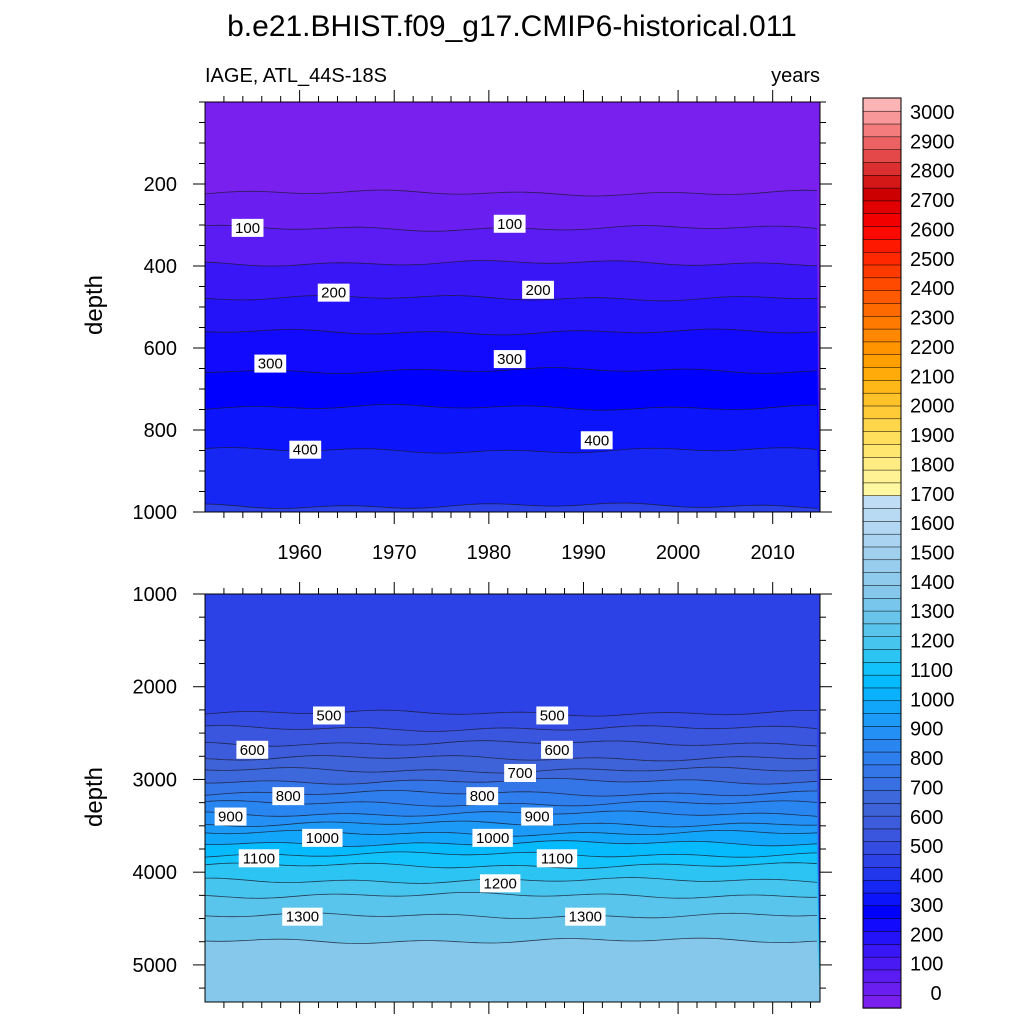 This screenshot has width=1024, height=1024. I want to click on contour-label: 800, so click(482, 796).